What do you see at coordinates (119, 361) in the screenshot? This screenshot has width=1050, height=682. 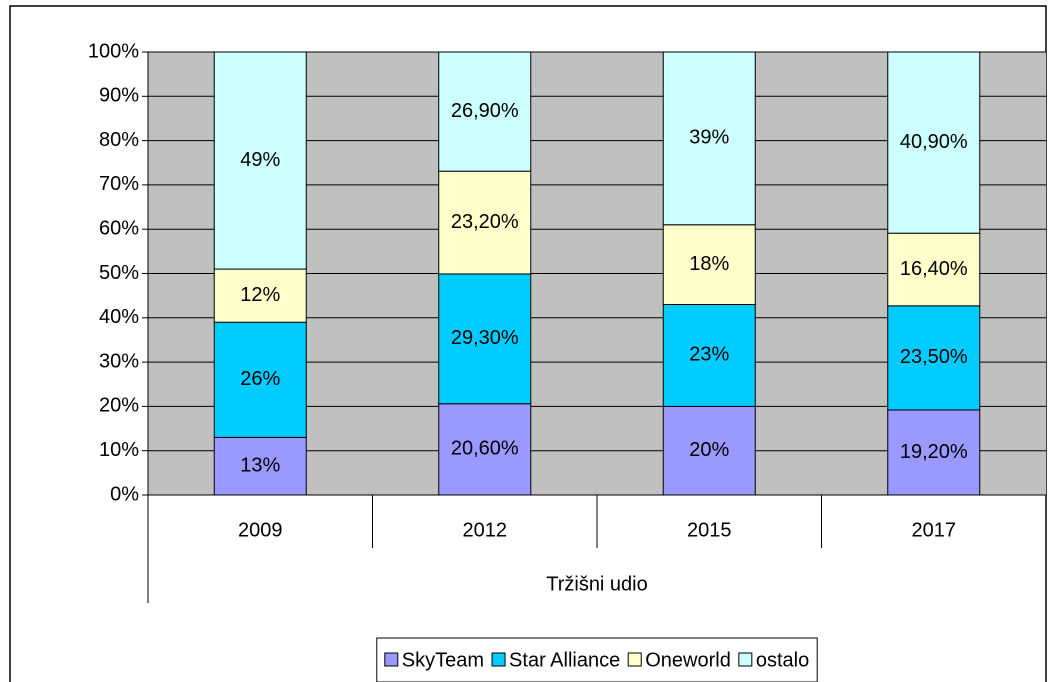 I see `y-tick-label: 30%` at bounding box center [119, 361].